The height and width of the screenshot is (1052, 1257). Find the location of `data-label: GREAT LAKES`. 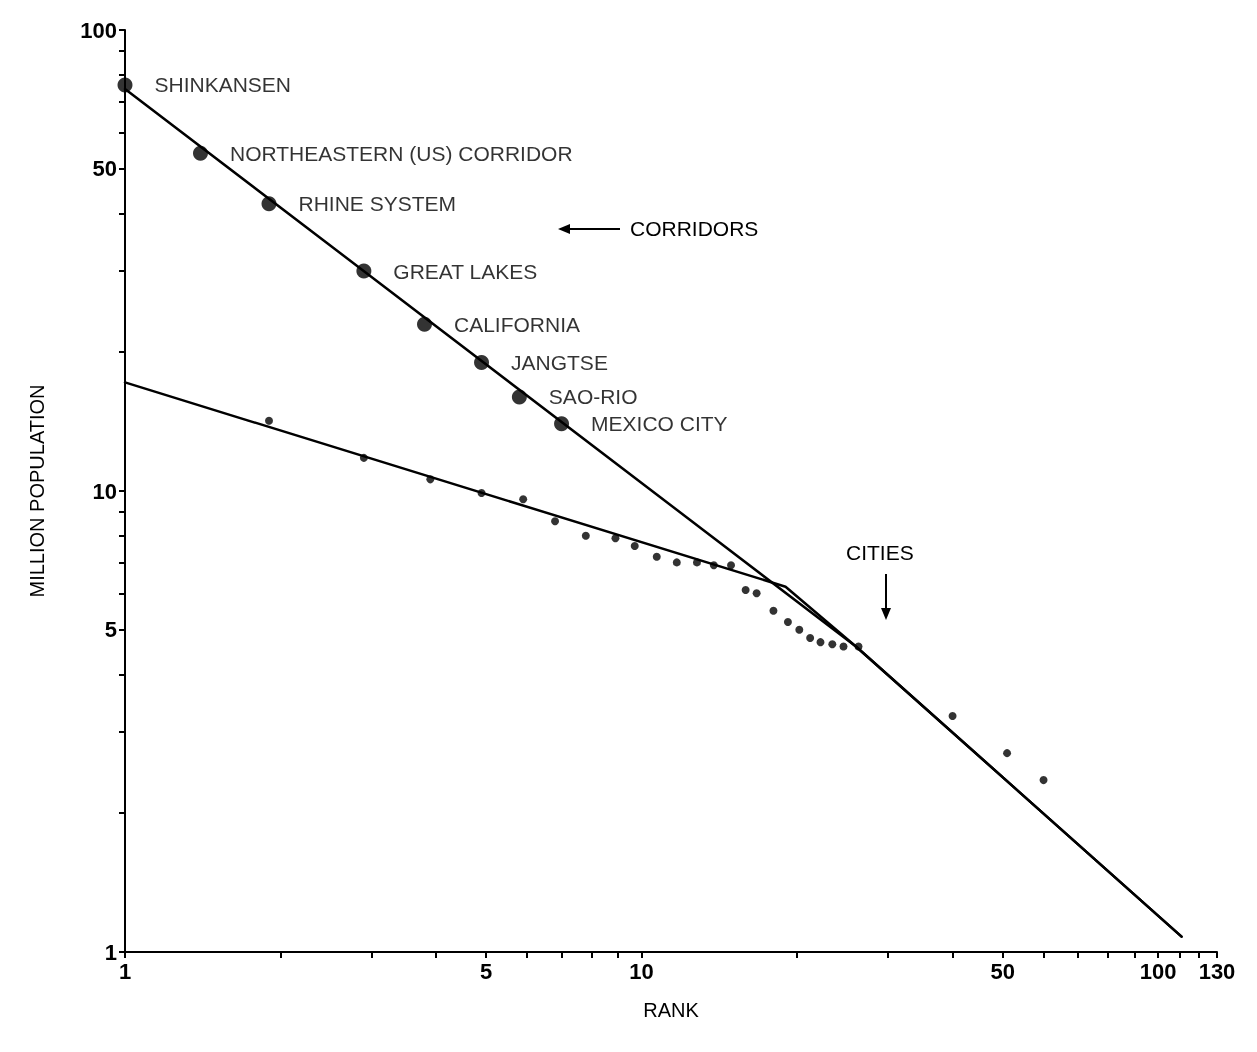

data-label: GREAT LAKES is located at coordinates (465, 271).